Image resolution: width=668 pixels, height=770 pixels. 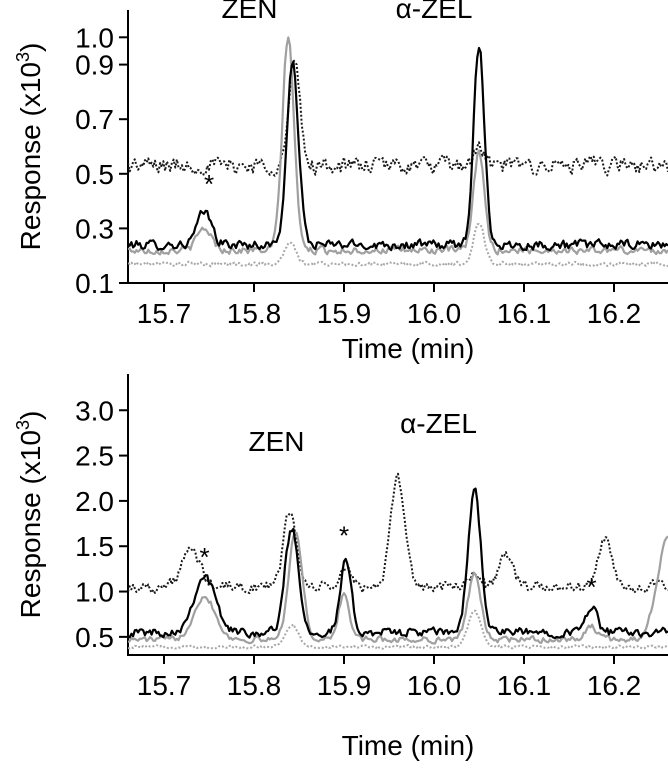 I want to click on y-tick-label: 3.0, so click(x=94, y=410).